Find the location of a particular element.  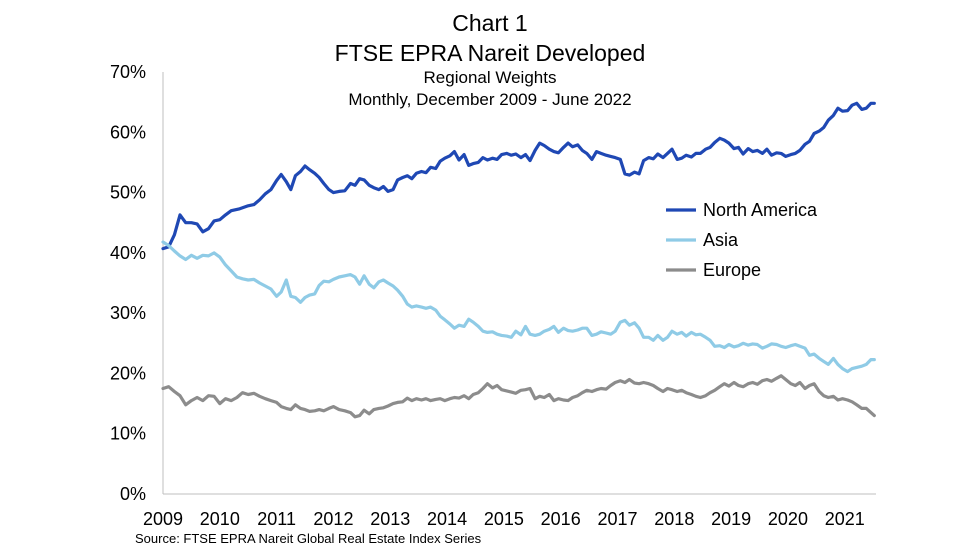

y-tick-label: 70% is located at coordinates (128, 72).